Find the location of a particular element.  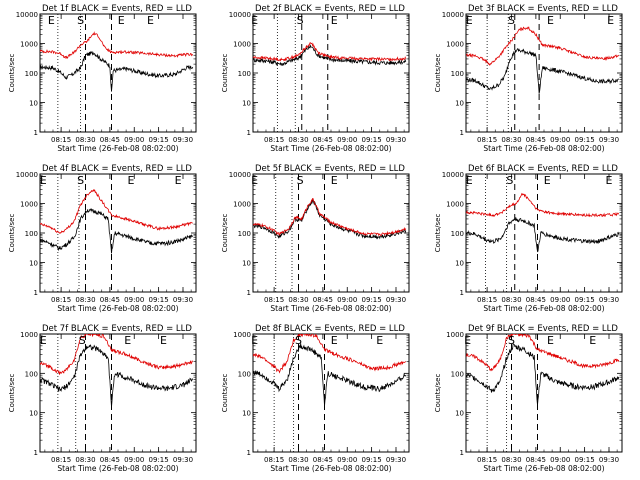

panel-title: Det 3f BLACK = Events, RED = LLD is located at coordinates (543, 9).